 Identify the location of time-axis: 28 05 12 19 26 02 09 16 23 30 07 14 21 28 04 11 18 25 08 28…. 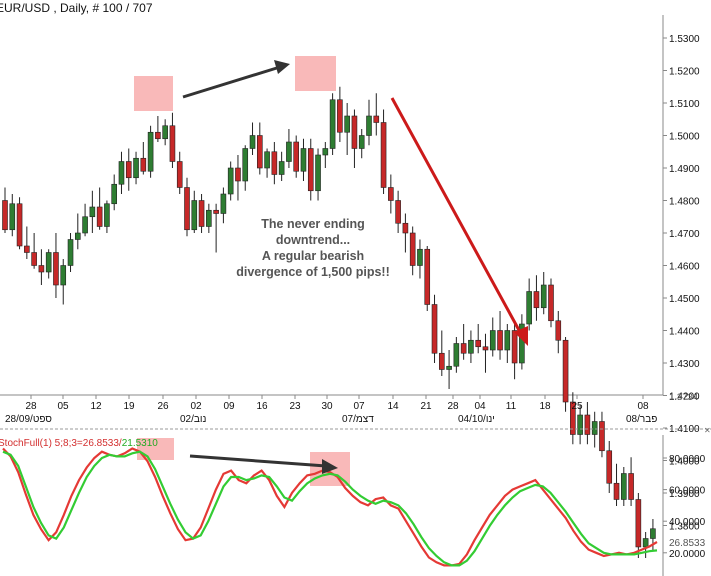
(331, 410).